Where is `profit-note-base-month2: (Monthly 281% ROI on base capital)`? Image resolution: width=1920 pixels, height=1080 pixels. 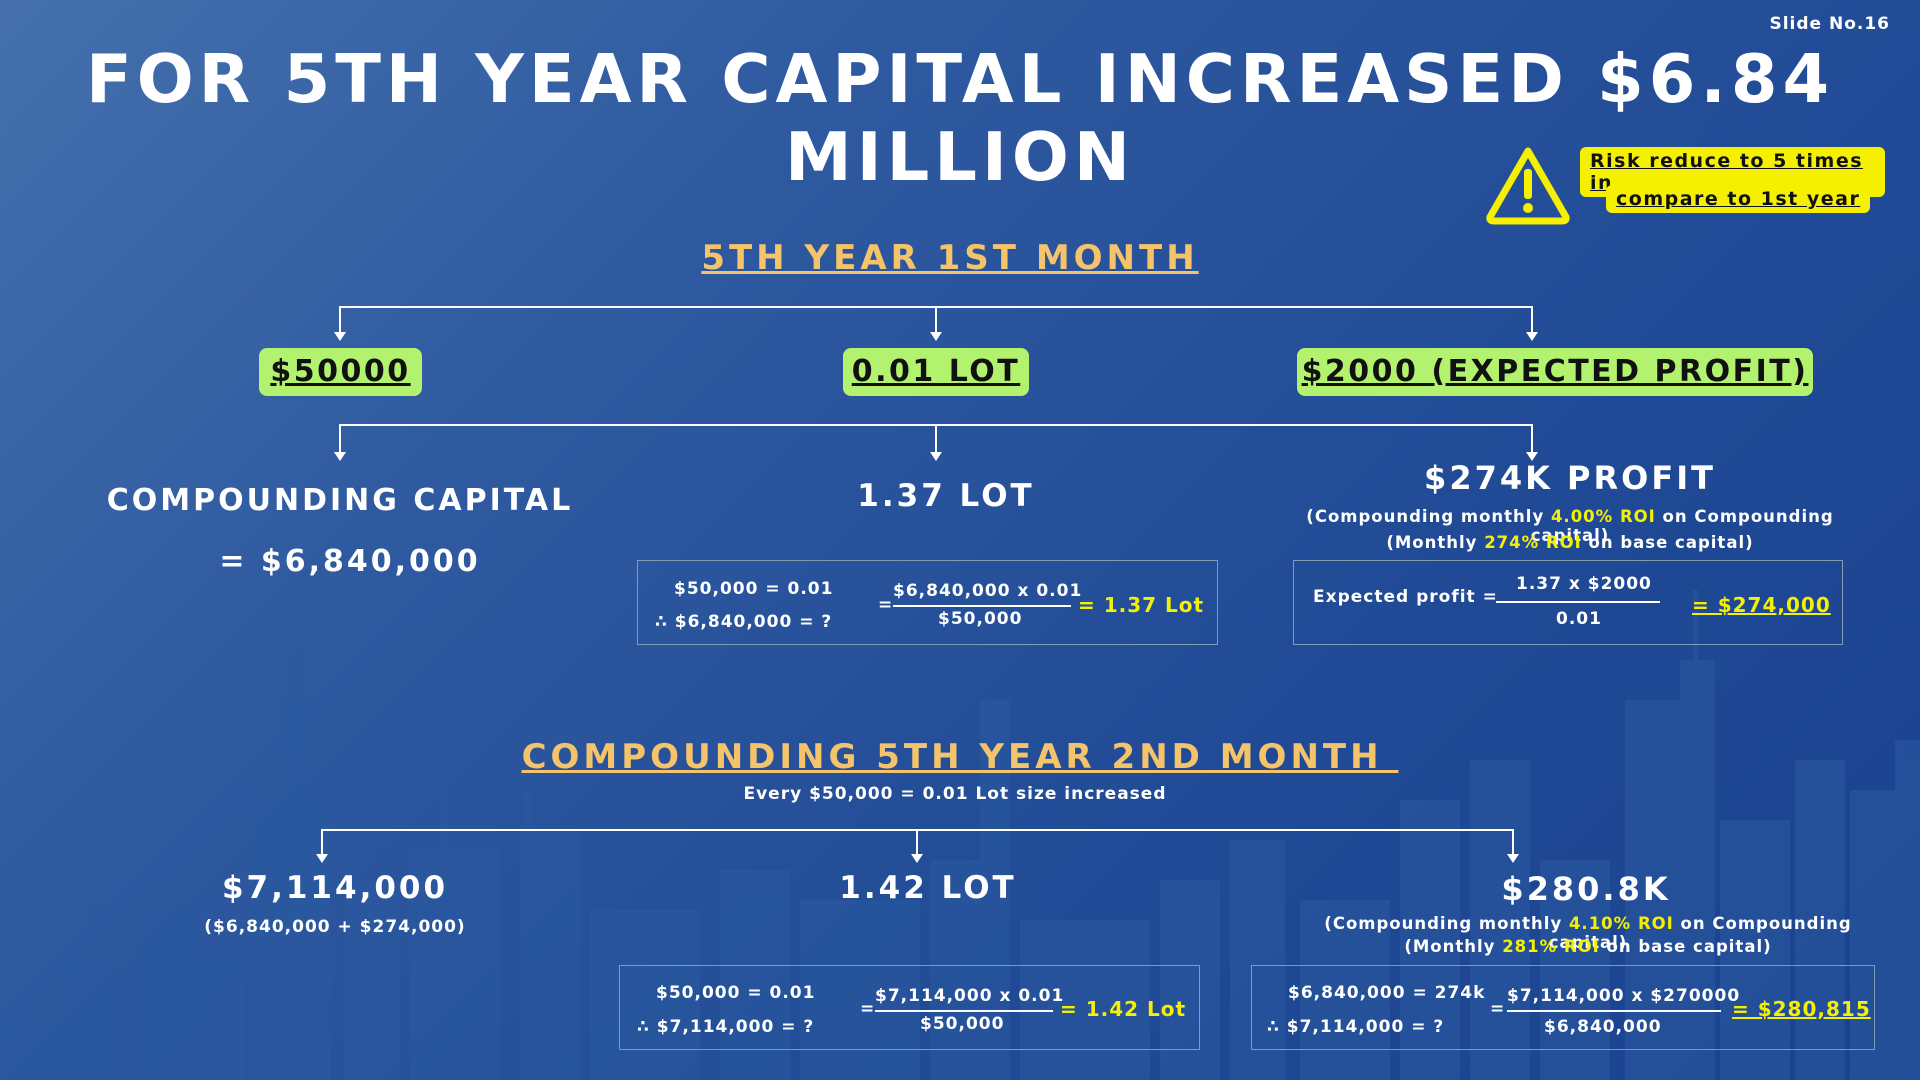
profit-note-base-month2: (Monthly 281% ROI on base capital) is located at coordinates (1588, 946).